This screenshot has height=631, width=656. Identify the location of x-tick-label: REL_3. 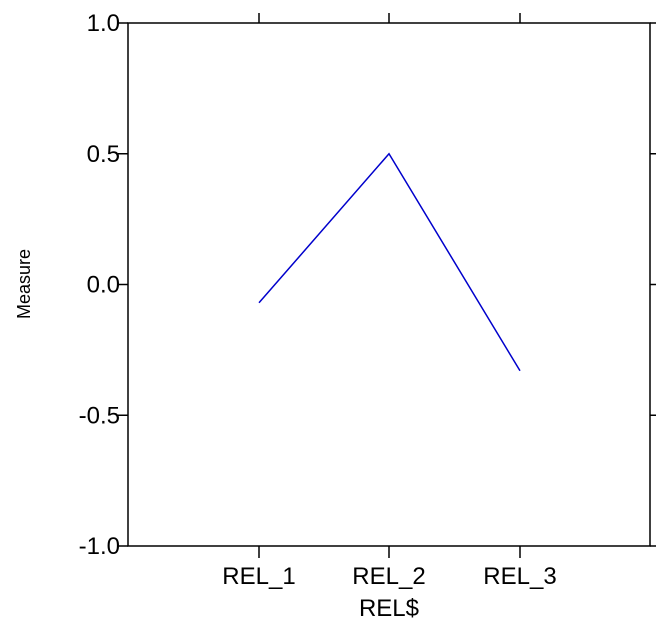
(519, 576).